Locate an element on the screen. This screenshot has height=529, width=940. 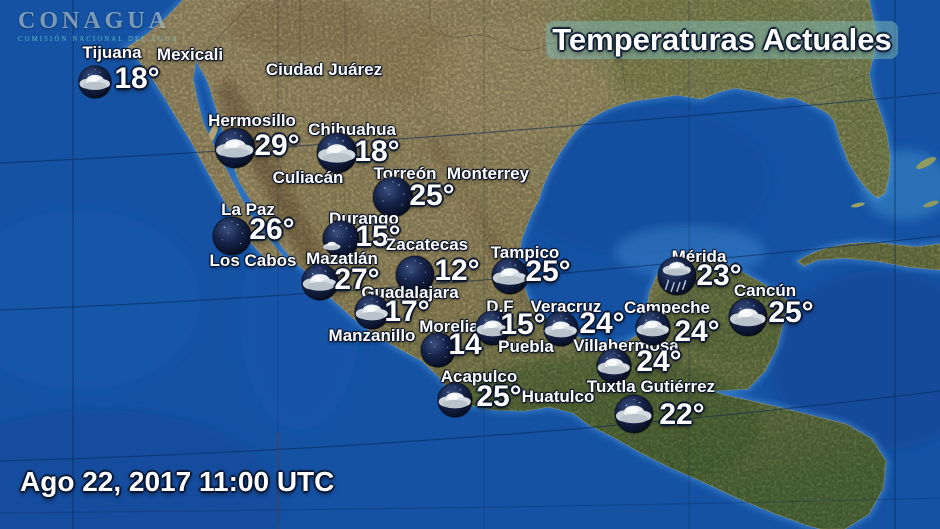
page-title: Temperaturas Actuales is located at coordinates (722, 39).